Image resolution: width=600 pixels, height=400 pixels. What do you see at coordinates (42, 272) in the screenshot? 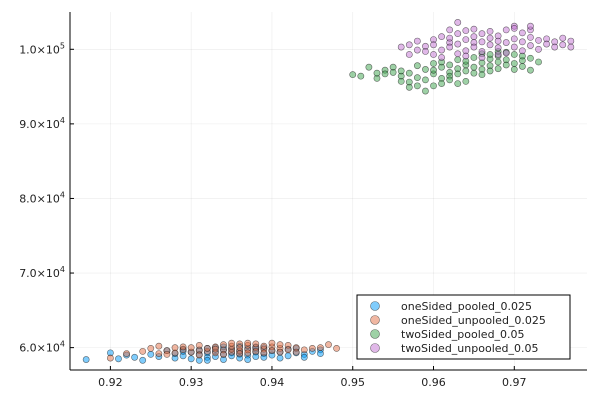
I see `y-tick-label: 7.0×10⁴` at bounding box center [42, 272].